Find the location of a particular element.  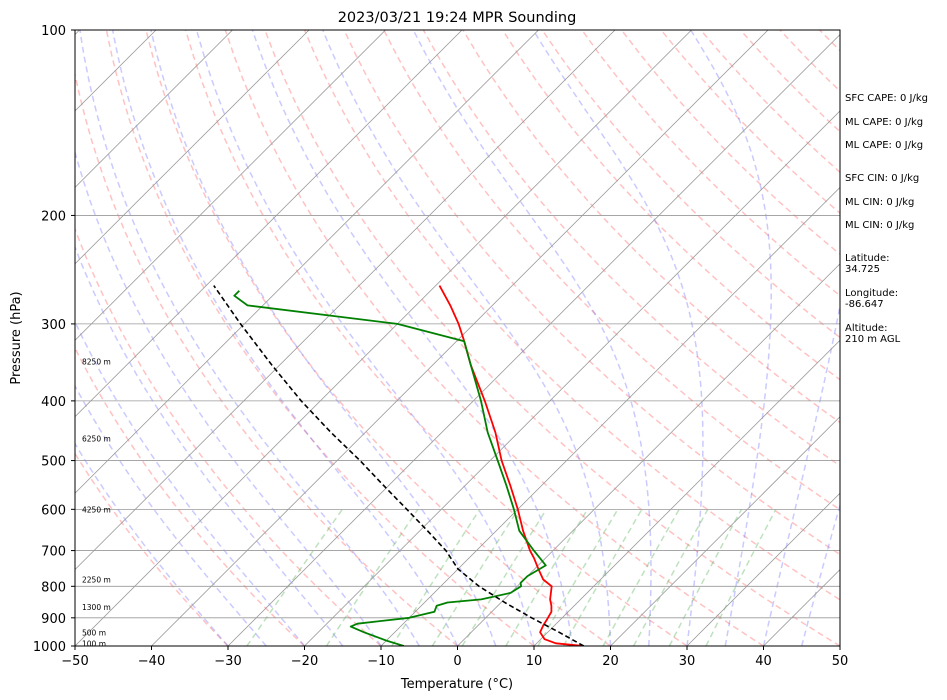

x-axis-ticks: −50 −40 −30 −20 −10 0 10 20 30 40 50 is located at coordinates (454, 657).